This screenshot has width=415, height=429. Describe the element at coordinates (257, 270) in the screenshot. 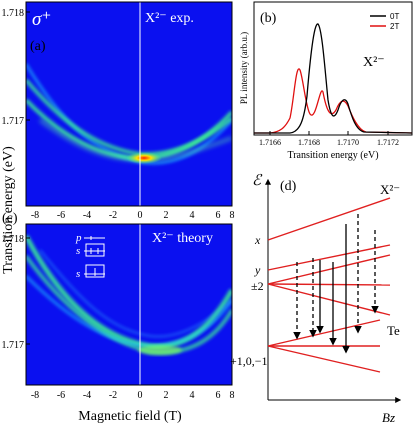

I see `panel-d-level-y: y` at that location.